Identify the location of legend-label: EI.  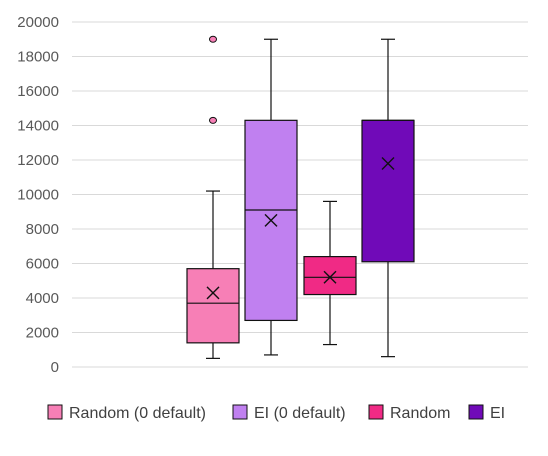
(497, 413).